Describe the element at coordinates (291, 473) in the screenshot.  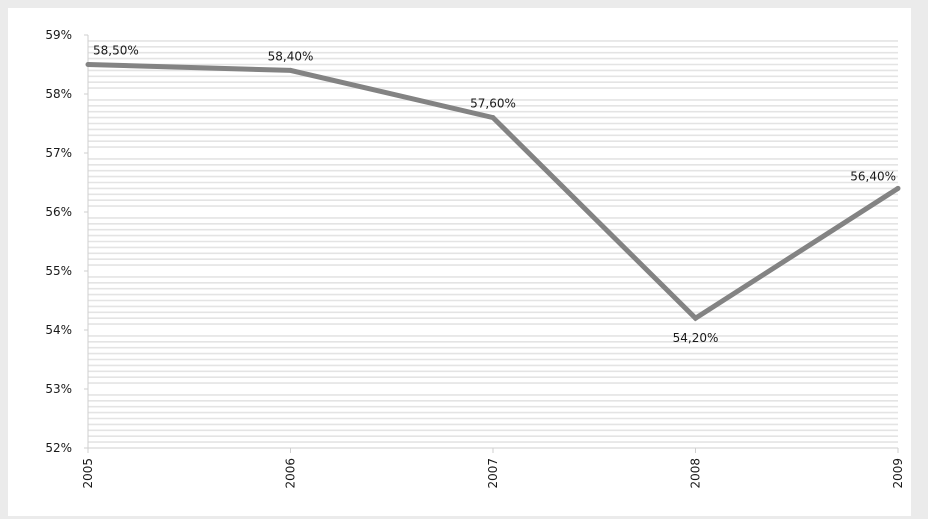
I see `x-tick-label: 2006` at that location.